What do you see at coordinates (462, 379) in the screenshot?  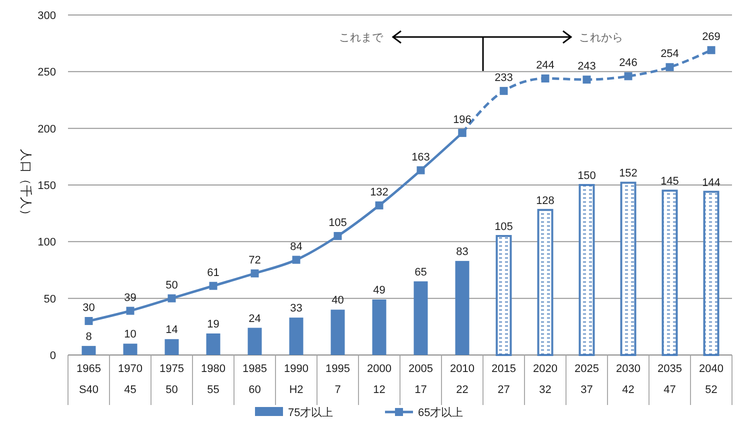 I see `x-tick-label: 2010 22` at bounding box center [462, 379].